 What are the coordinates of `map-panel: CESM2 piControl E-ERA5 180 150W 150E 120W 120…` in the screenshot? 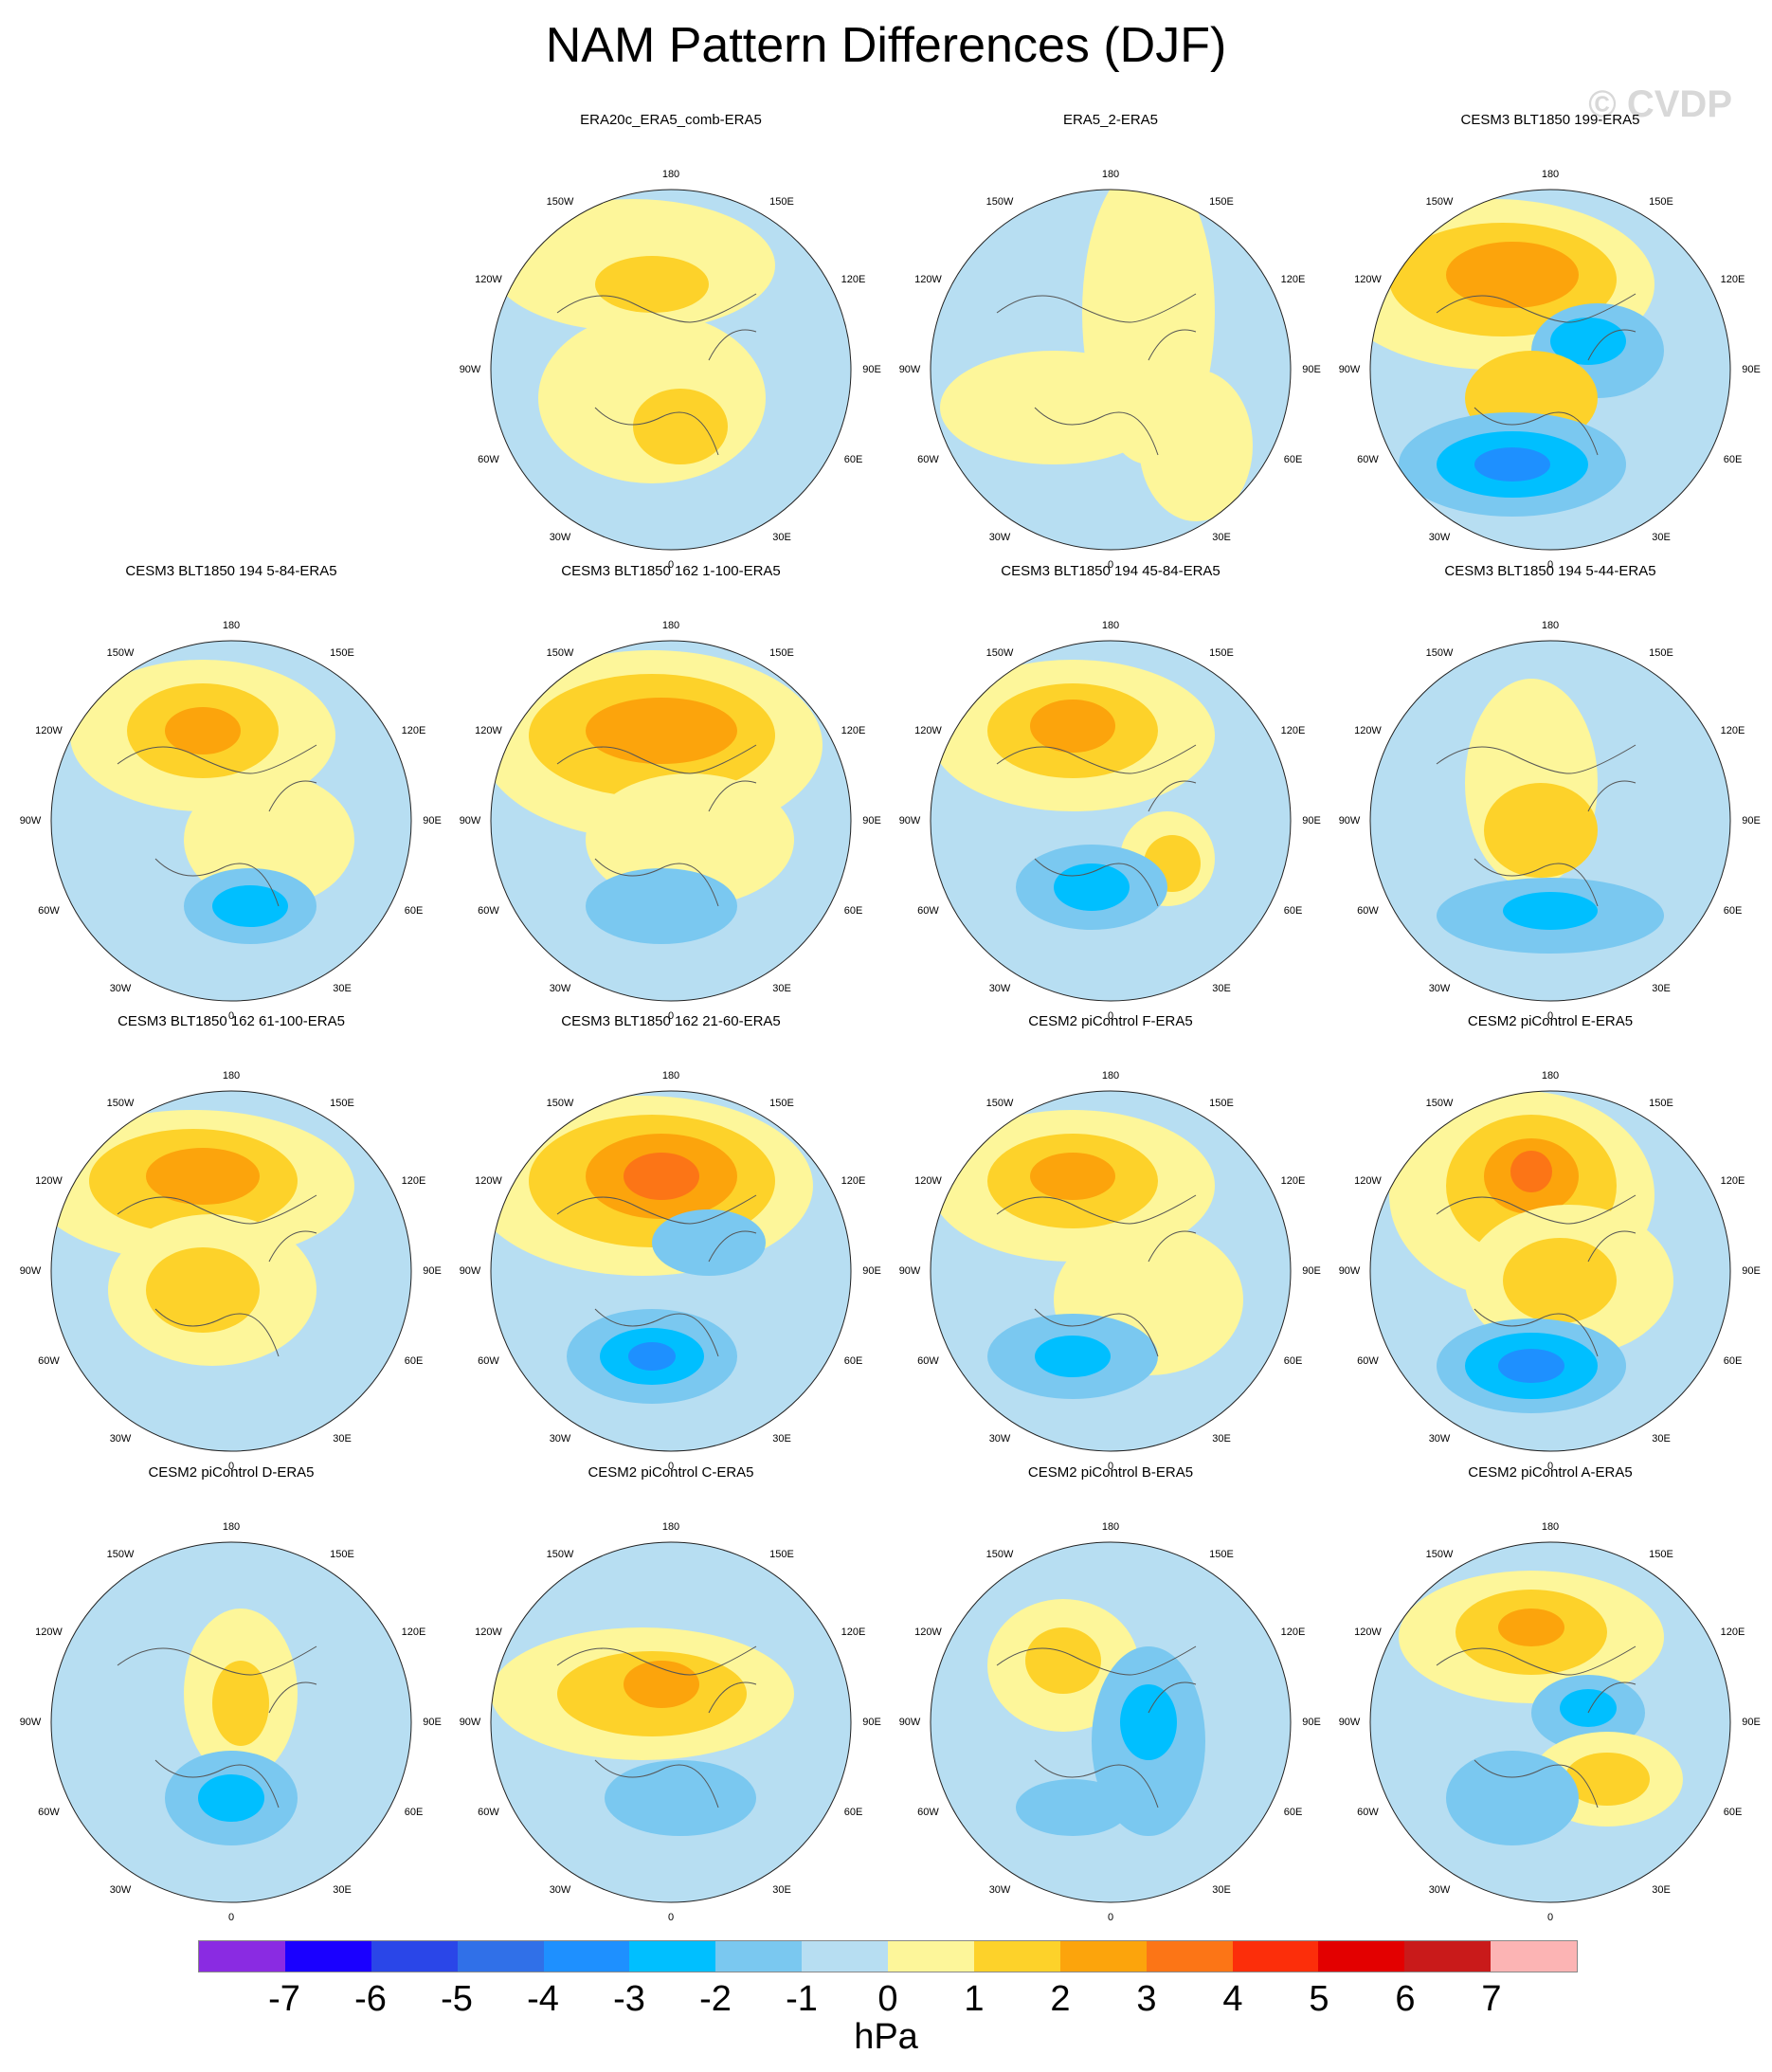 It's located at (1550, 1242).